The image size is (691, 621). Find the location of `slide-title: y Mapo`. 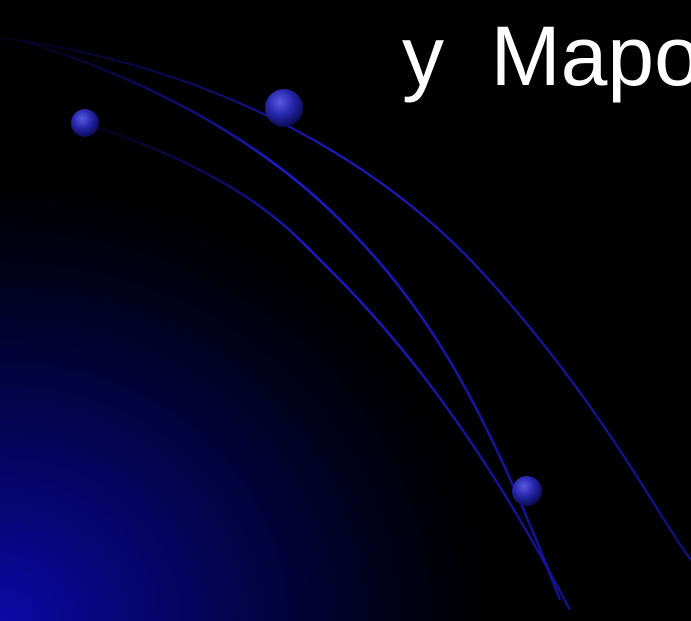

slide-title: y Mapo is located at coordinates (546, 56).